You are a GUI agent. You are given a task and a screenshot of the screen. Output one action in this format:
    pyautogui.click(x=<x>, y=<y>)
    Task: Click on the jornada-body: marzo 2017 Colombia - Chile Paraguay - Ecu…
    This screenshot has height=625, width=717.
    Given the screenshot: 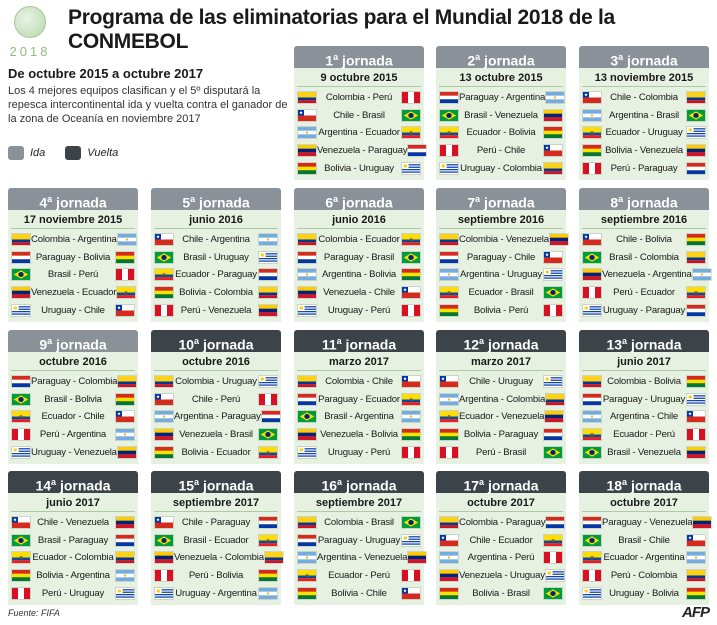 What is the action you would take?
    pyautogui.click(x=359, y=408)
    